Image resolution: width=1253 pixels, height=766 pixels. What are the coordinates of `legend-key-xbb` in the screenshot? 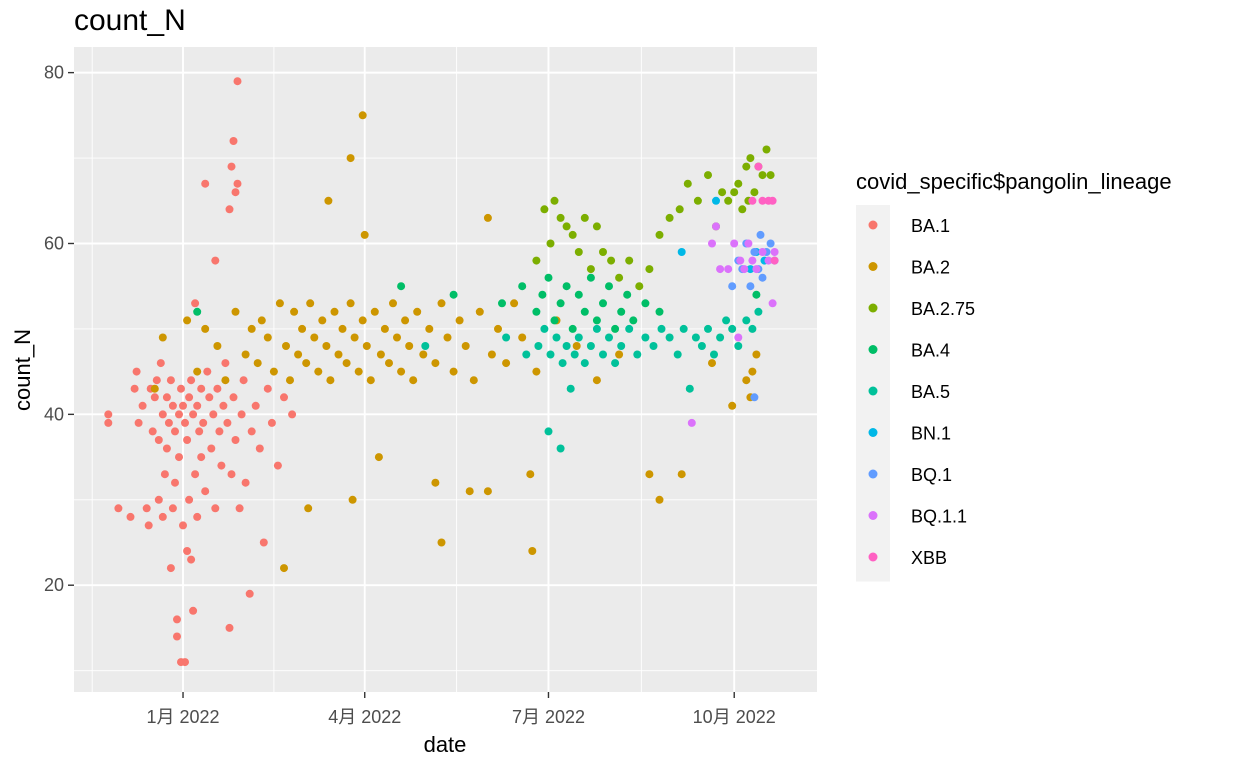 It's located at (873, 557).